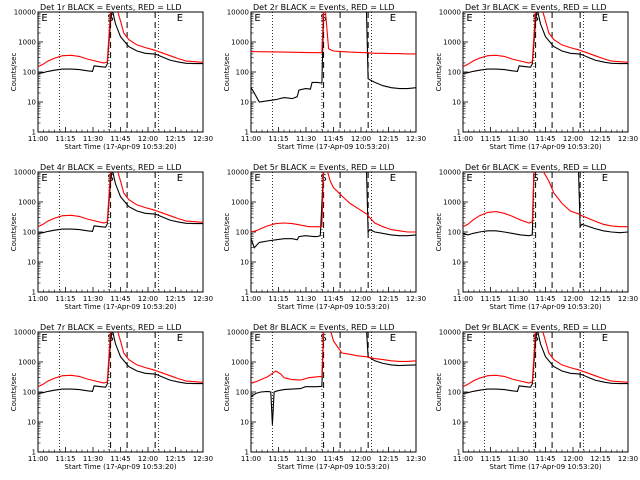 This screenshot has height=480, width=640. Describe the element at coordinates (536, 327) in the screenshot. I see `panel-title: Det 9r BLACK = Events, RED = LLD` at that location.